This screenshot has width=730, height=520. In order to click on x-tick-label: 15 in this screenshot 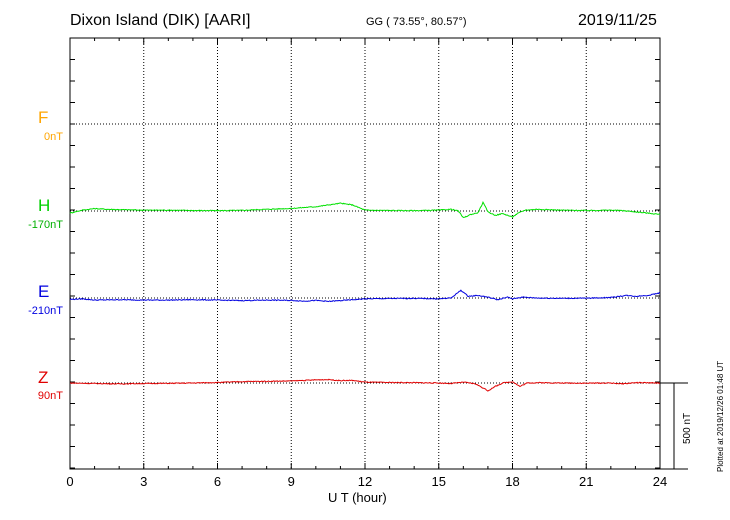, I will do `click(439, 481)`.